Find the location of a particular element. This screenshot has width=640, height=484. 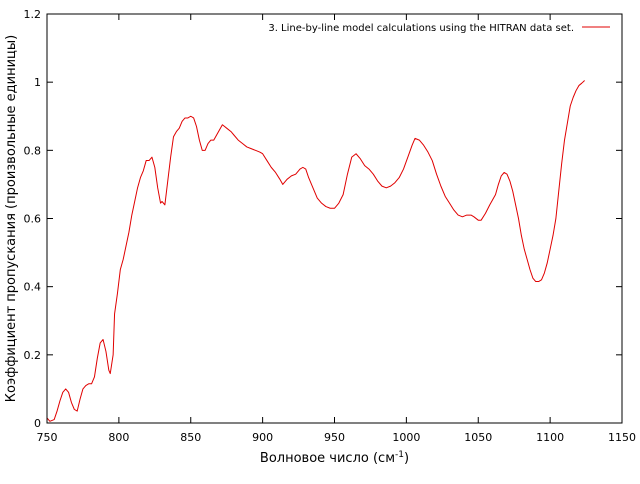

y-tick-label: 0 is located at coordinates (37, 423).